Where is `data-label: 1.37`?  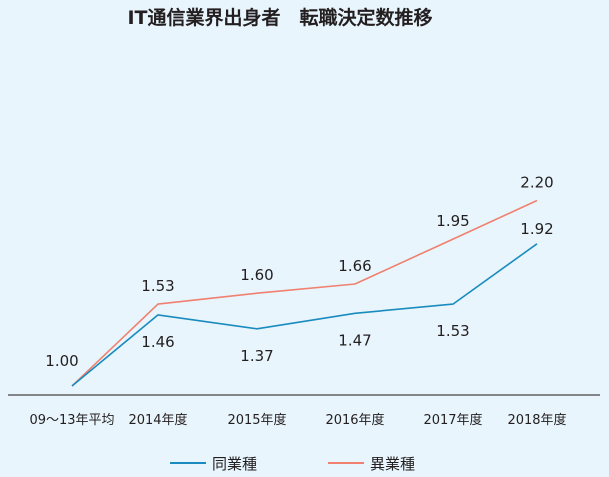 data-label: 1.37 is located at coordinates (256, 356).